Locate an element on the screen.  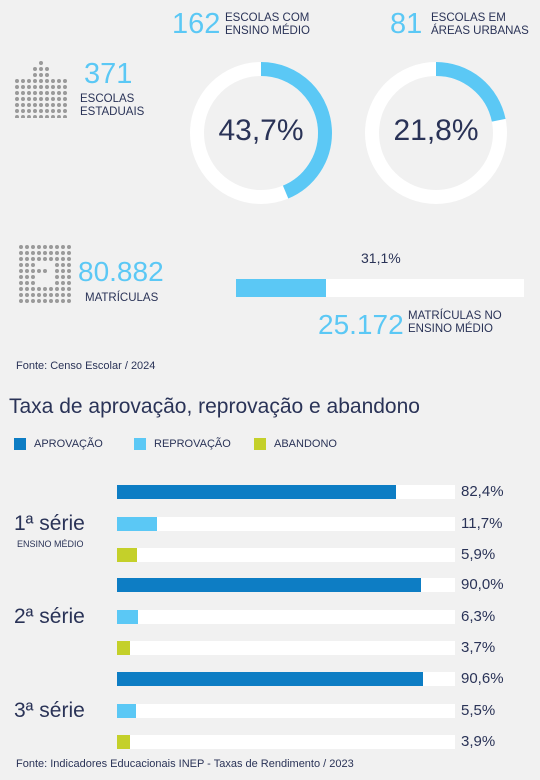
enrollments-high-label: MATRÍCULAS NO ENSINO MÉDIO is located at coordinates (455, 322).